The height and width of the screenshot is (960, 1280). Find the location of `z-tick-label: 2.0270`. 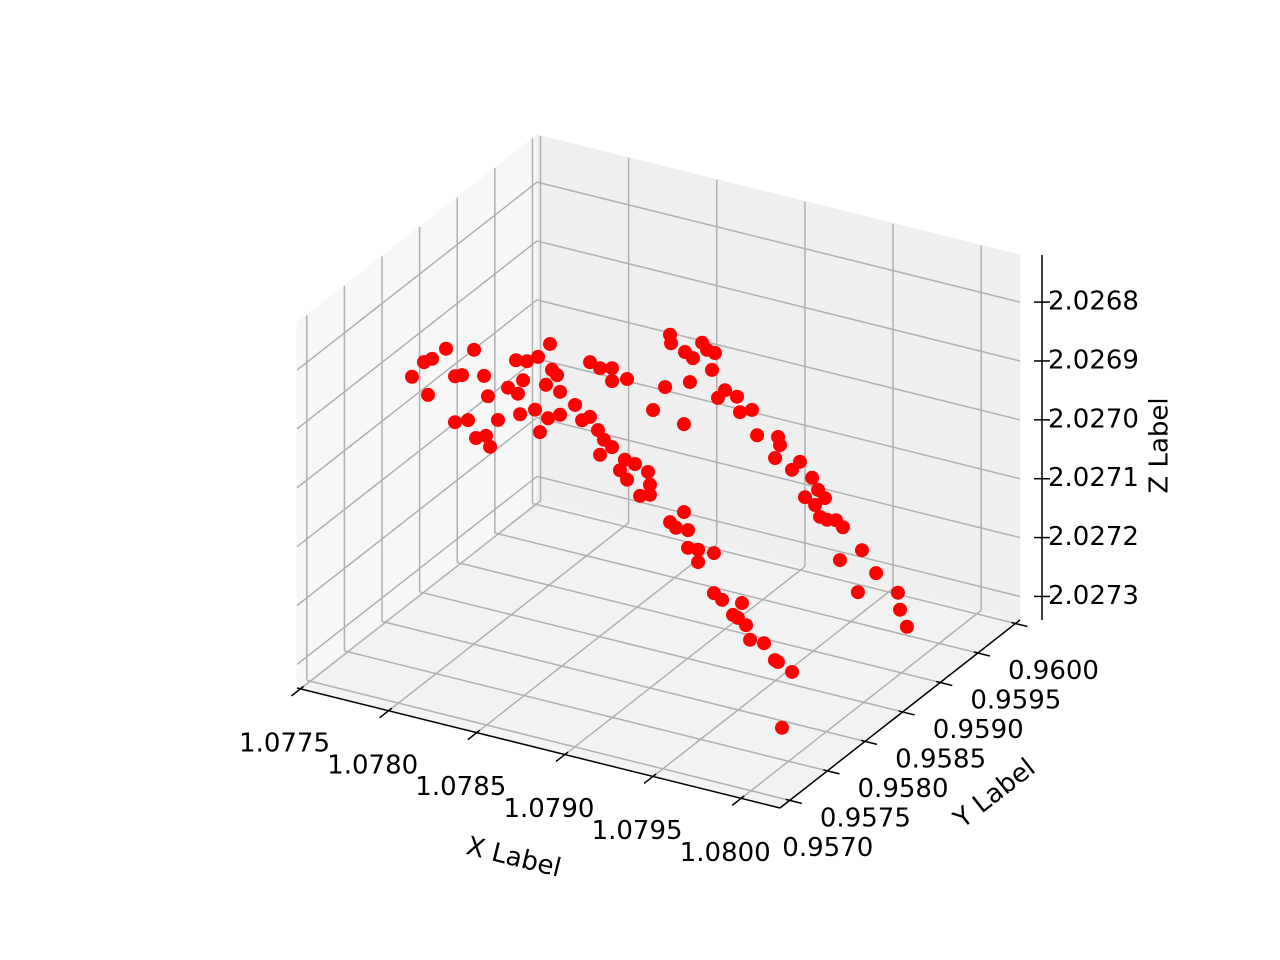

z-tick-label: 2.0270 is located at coordinates (1093, 419).